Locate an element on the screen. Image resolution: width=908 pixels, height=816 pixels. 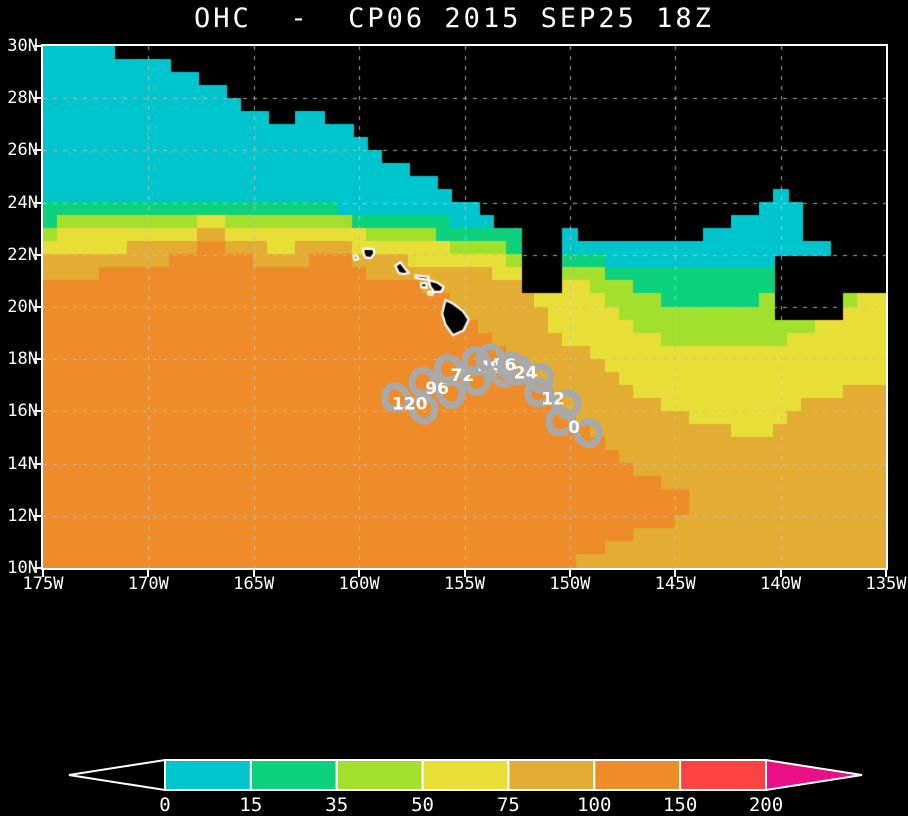
colorbar-under-arrow is located at coordinates (117, 775).